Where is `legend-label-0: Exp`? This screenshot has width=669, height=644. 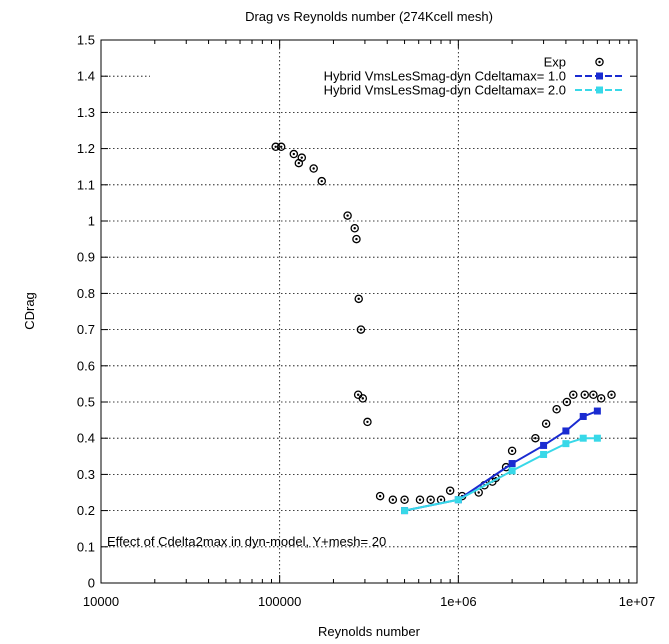 legend-label-0: Exp is located at coordinates (555, 62).